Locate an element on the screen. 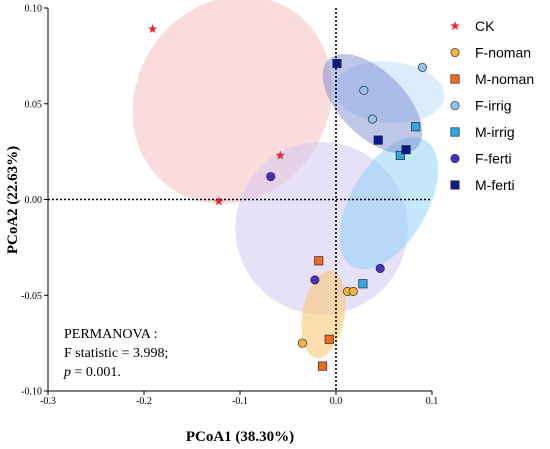 This screenshot has width=550, height=449. legend-item-f-irrig: F-irrig is located at coordinates (481, 106).